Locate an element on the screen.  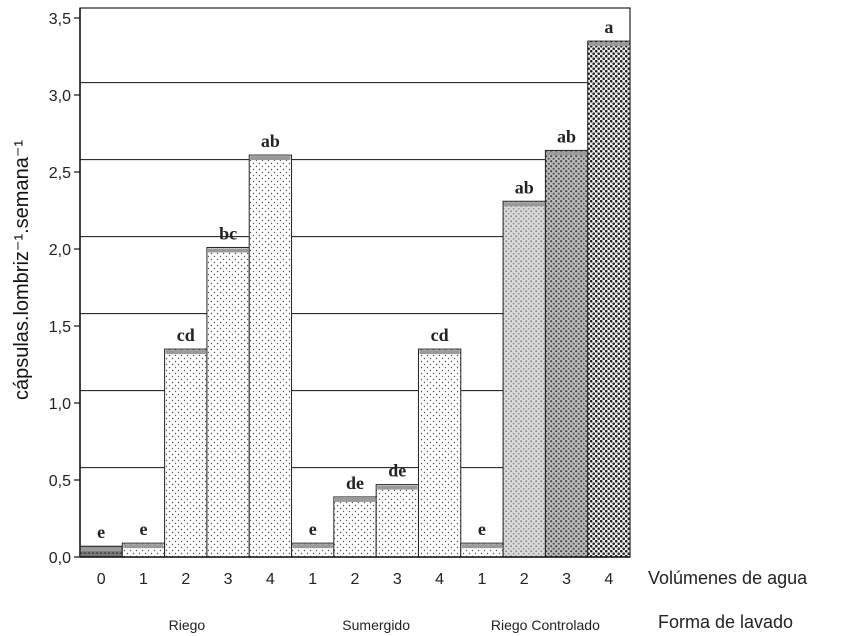
y-tick-label: 1,0 is located at coordinates (60, 404).